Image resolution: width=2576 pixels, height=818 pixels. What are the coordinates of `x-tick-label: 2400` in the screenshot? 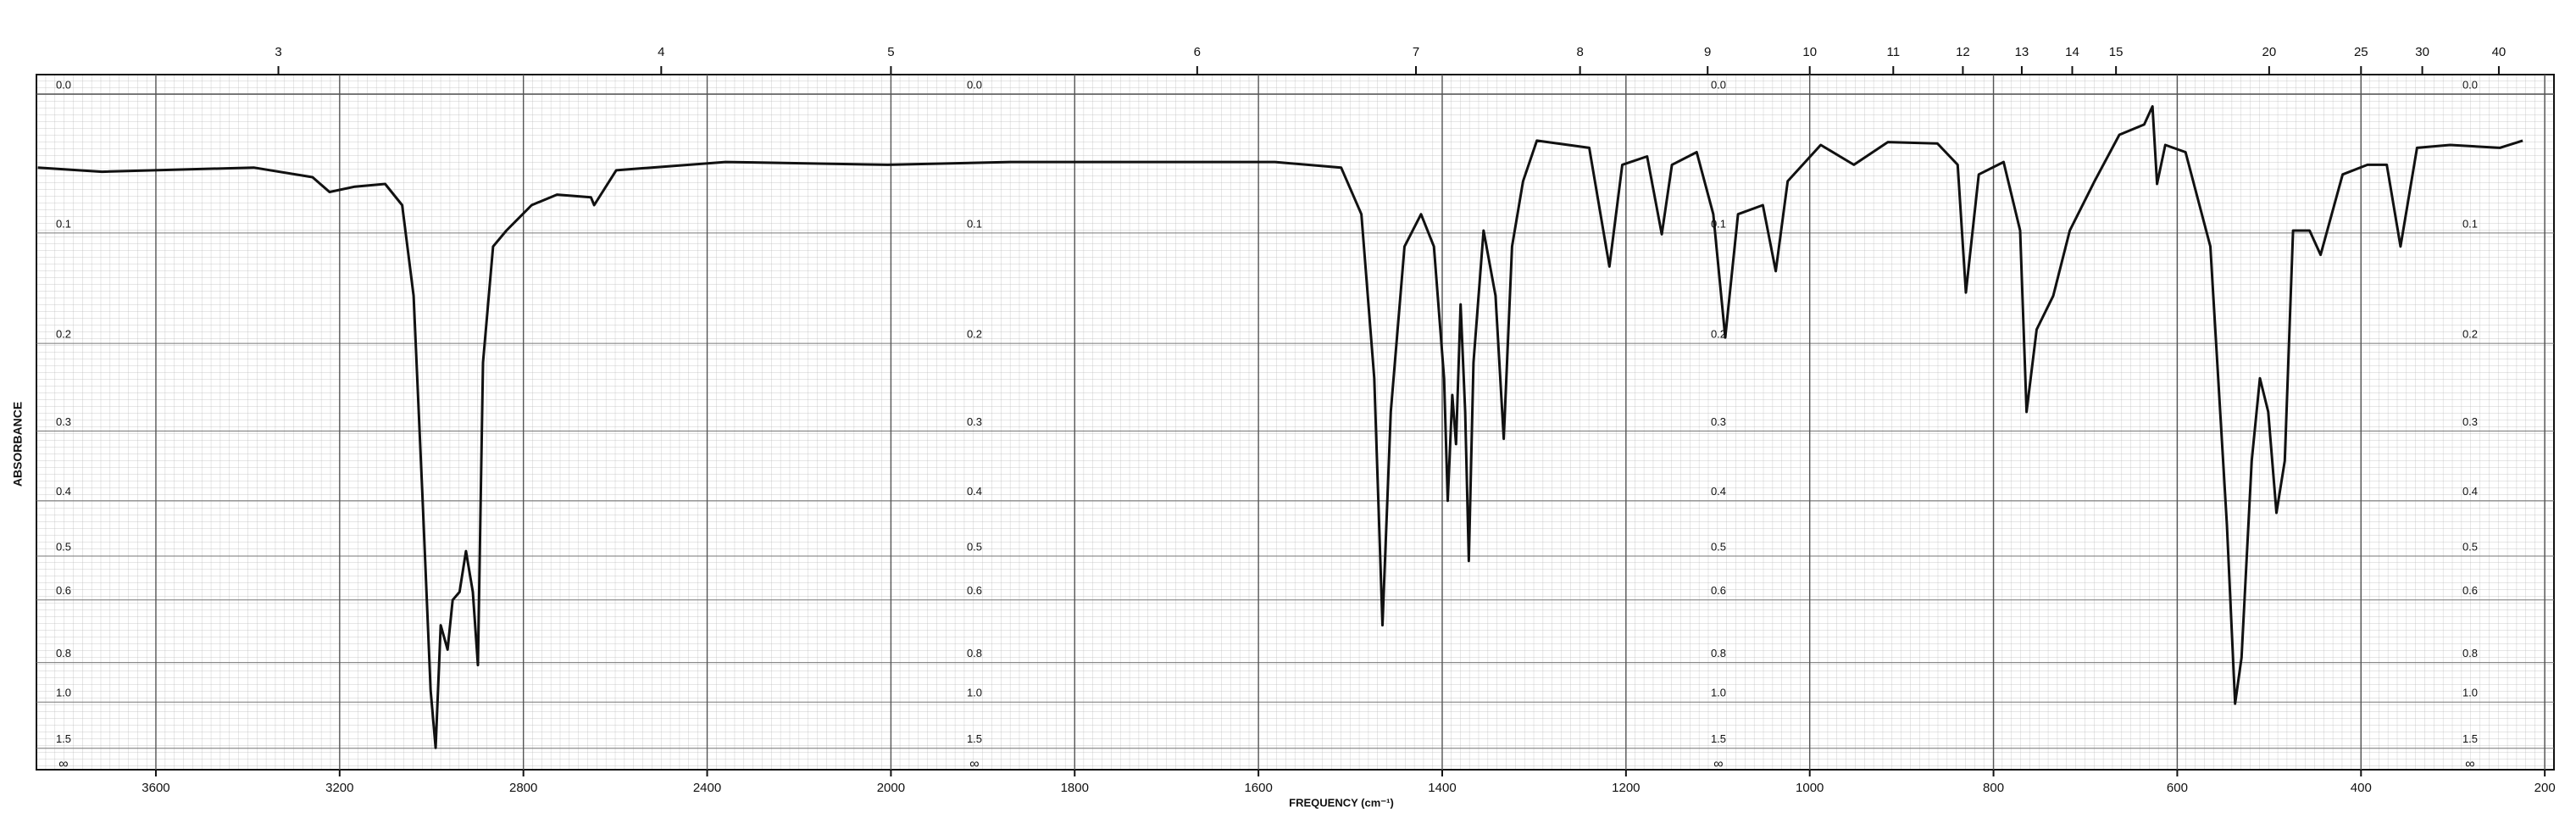 It's located at (707, 788).